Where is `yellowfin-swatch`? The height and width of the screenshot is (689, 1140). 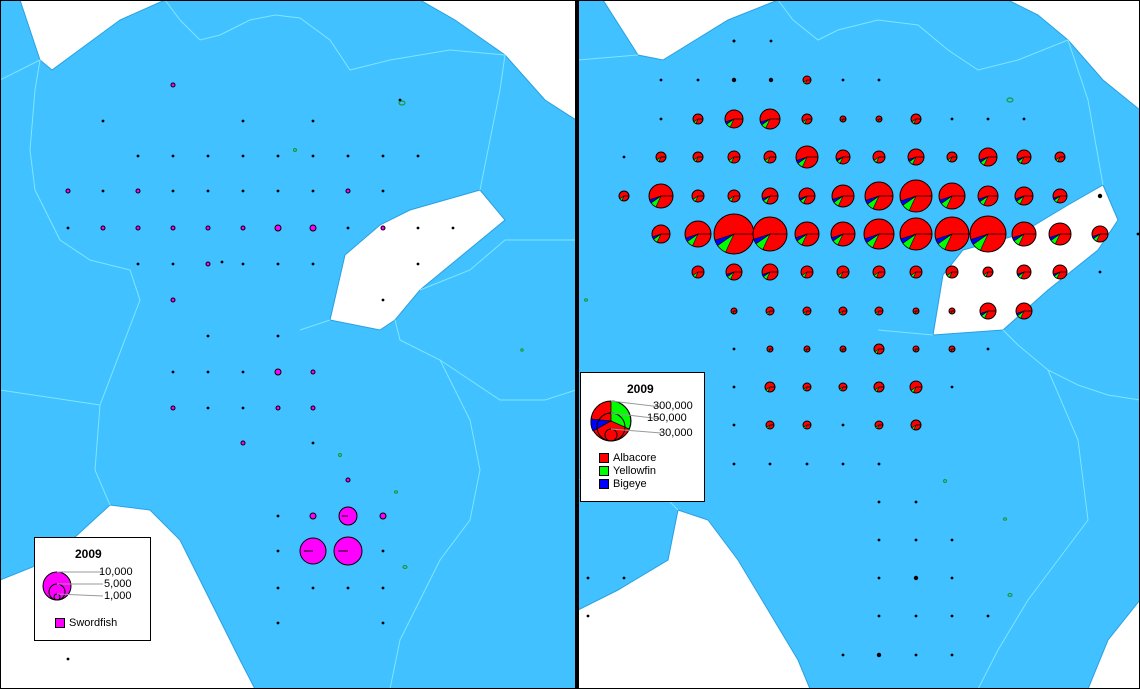
yellowfin-swatch is located at coordinates (604, 471).